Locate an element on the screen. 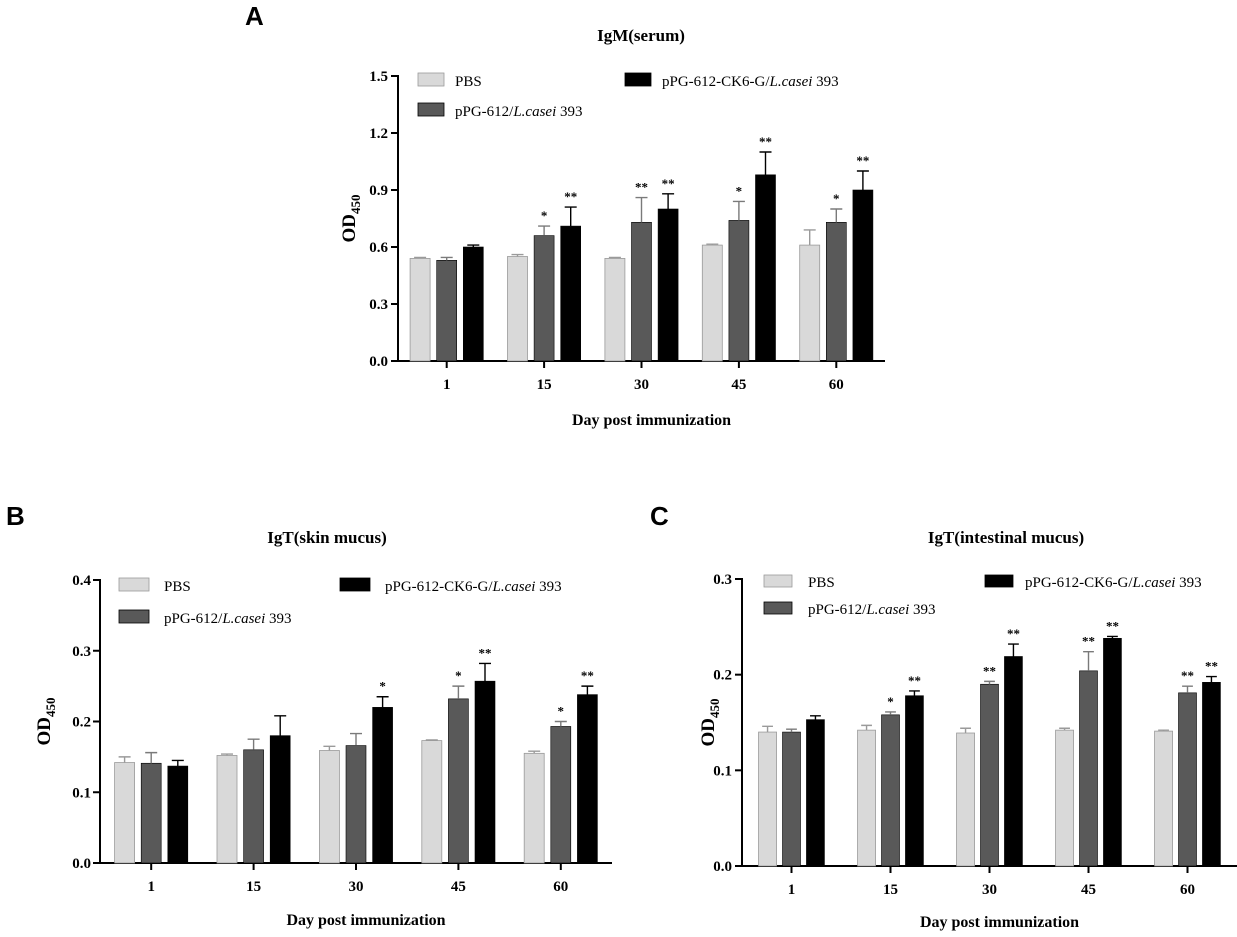 The image size is (1237, 937). panel-letter: A is located at coordinates (254, 16).